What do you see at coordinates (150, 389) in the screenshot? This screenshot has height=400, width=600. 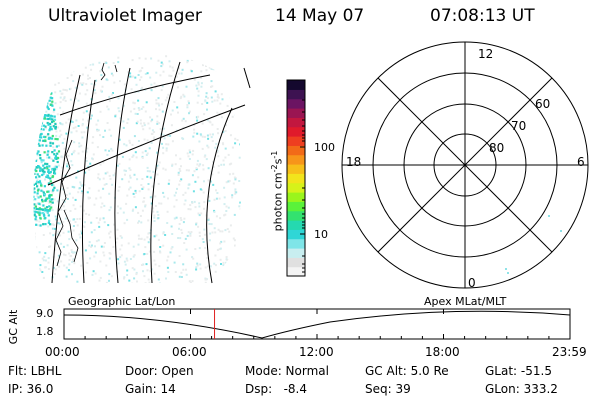 I see `footer-gain: Gain: 14` at bounding box center [150, 389].